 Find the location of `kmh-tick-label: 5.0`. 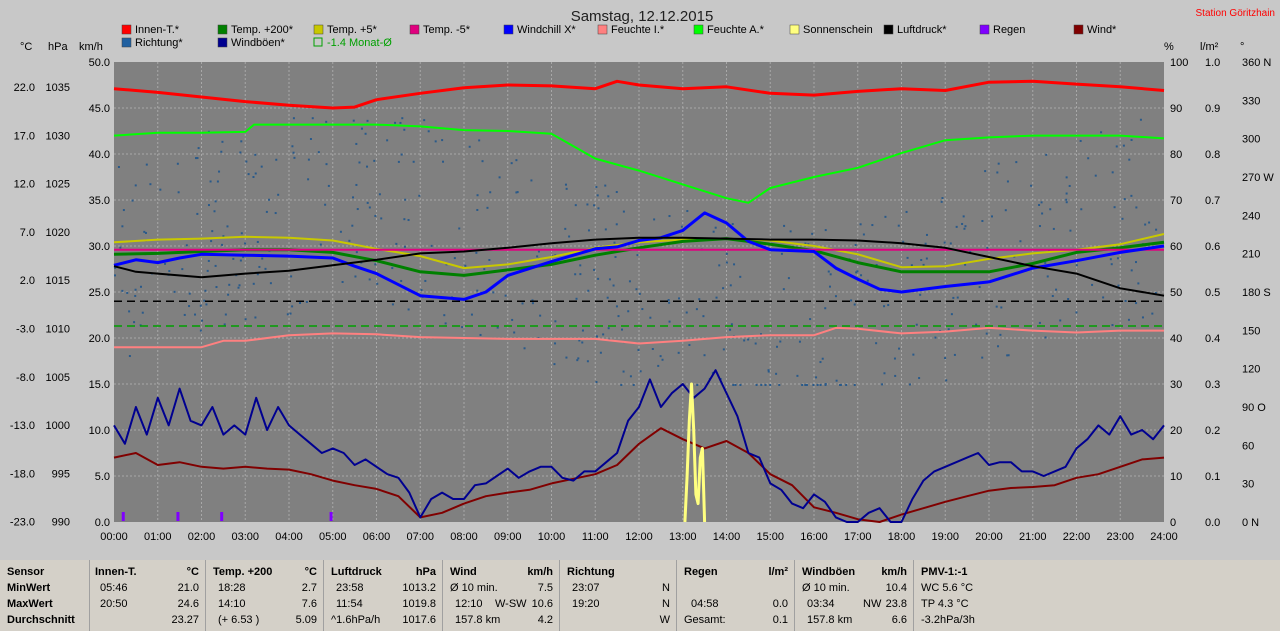

kmh-tick-label: 5.0 is located at coordinates (102, 477).